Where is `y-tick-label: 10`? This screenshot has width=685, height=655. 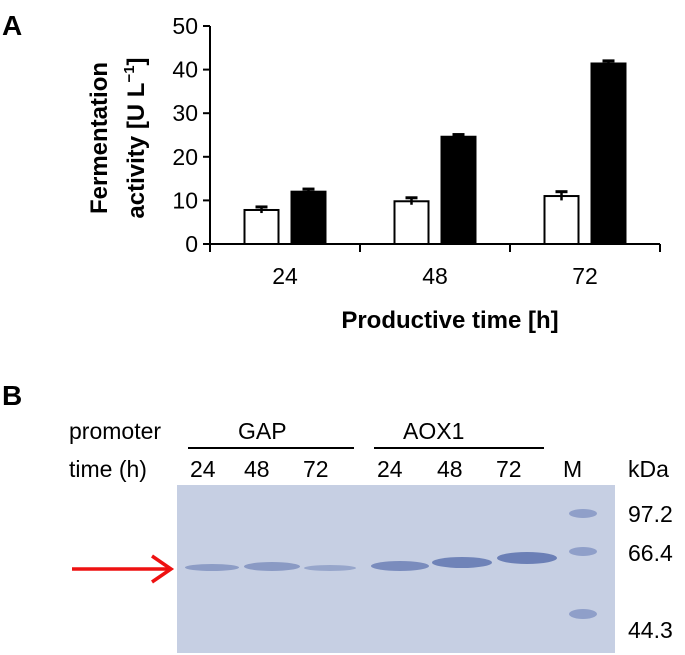
y-tick-label: 10 is located at coordinates (185, 200).